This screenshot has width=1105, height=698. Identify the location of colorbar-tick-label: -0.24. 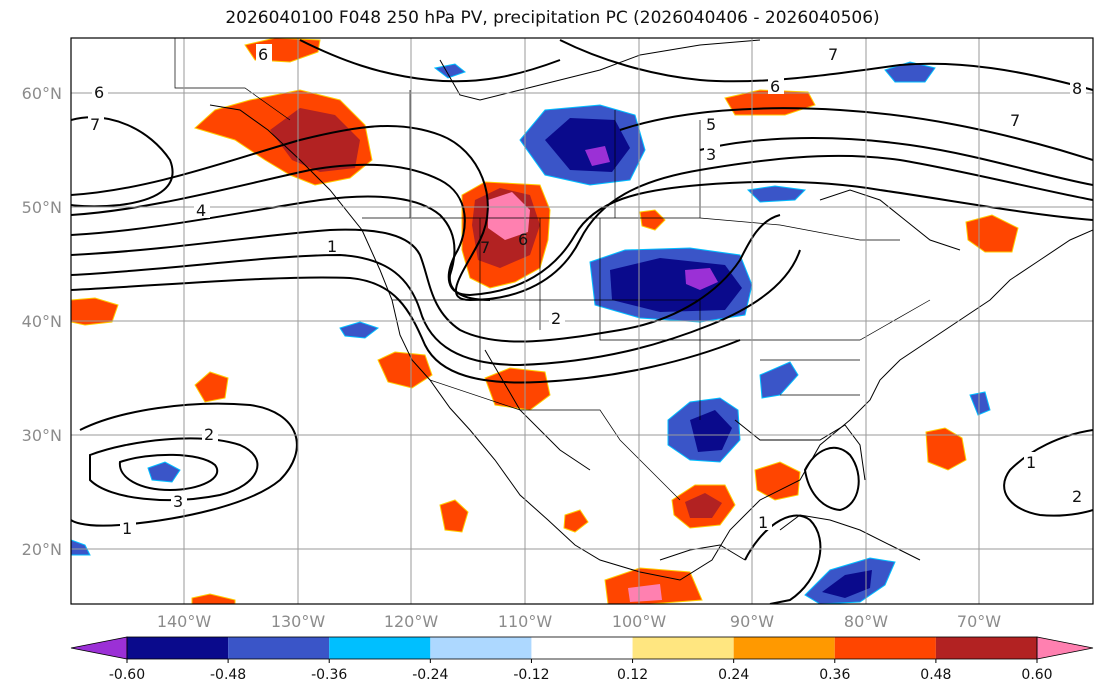
(430, 675).